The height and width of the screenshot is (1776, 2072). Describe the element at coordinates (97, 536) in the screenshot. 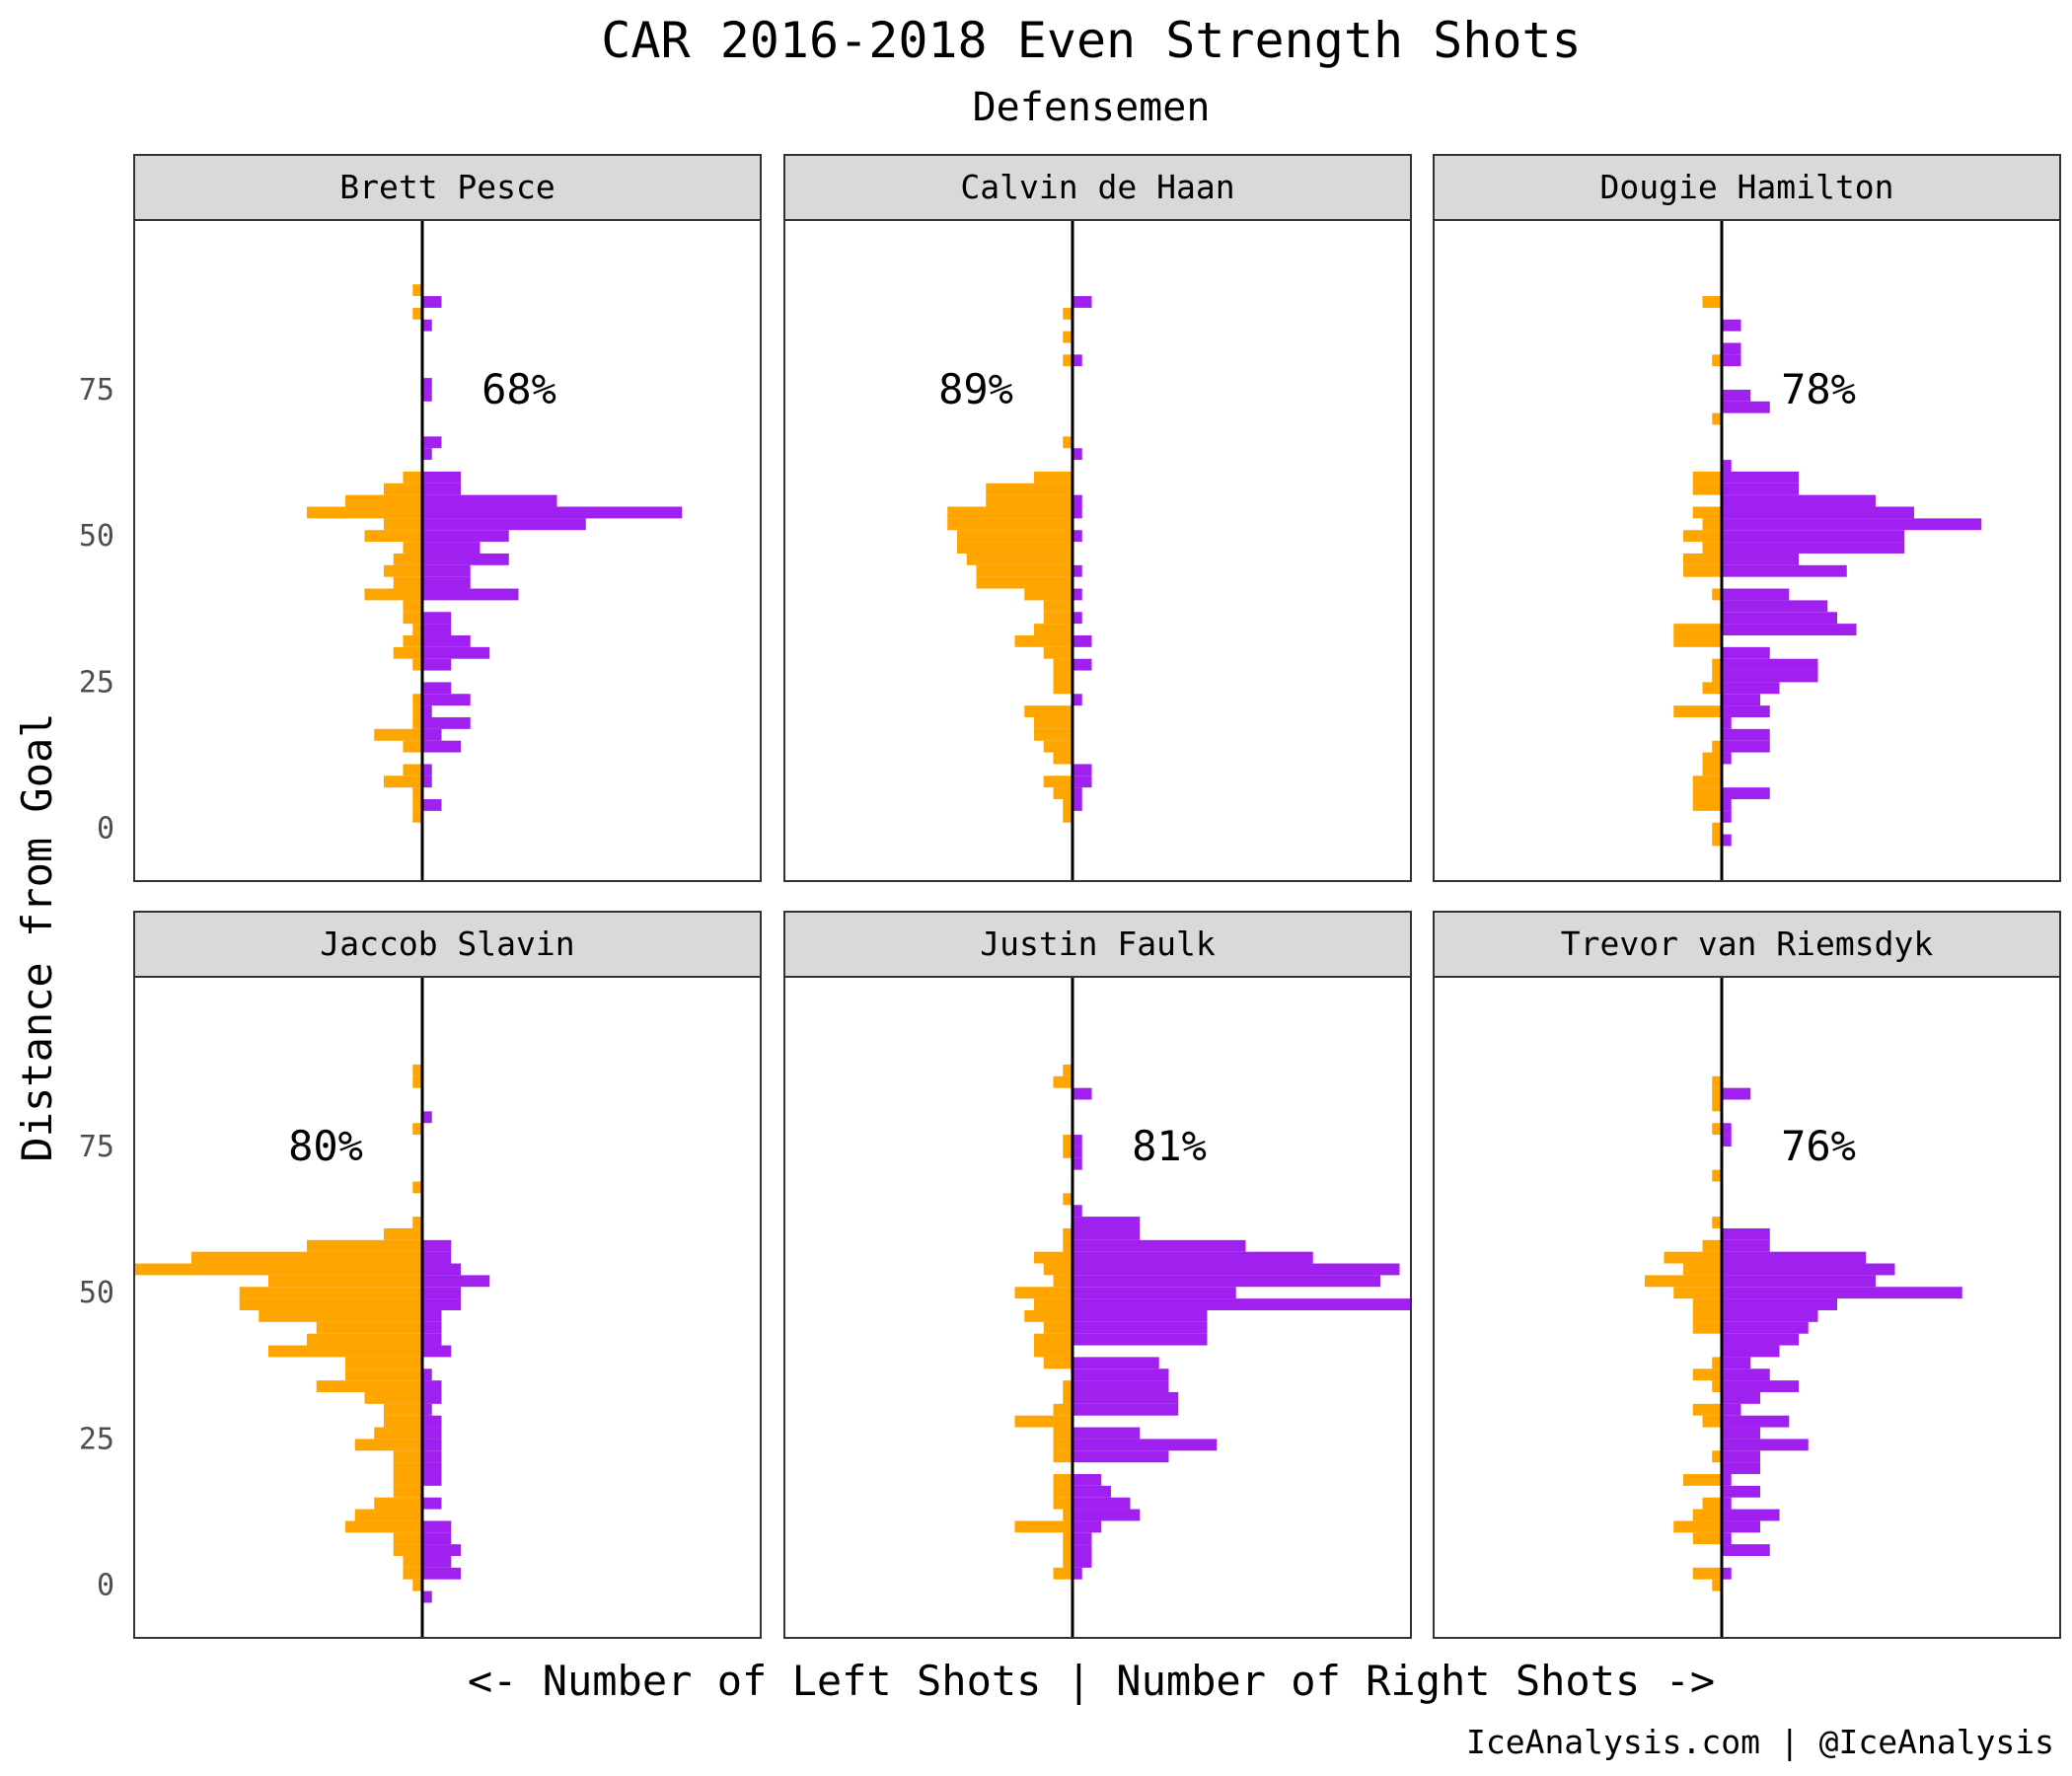

I see `y-tick-label: 50` at that location.